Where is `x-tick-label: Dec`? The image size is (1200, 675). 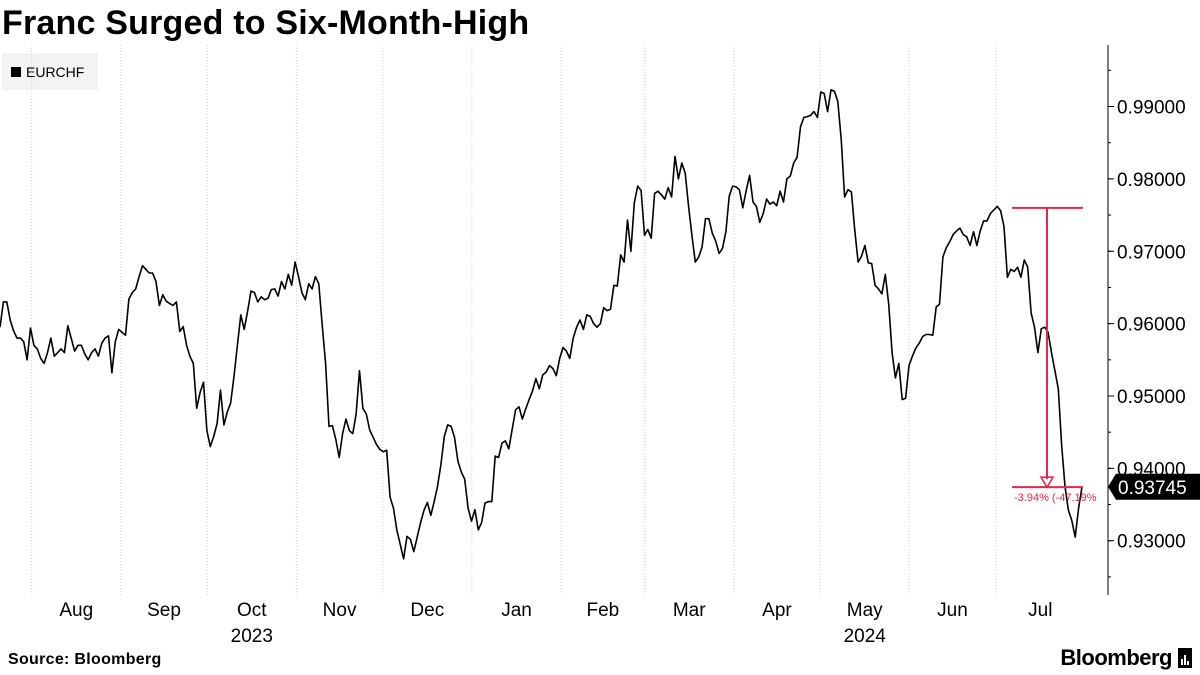
x-tick-label: Dec is located at coordinates (427, 610).